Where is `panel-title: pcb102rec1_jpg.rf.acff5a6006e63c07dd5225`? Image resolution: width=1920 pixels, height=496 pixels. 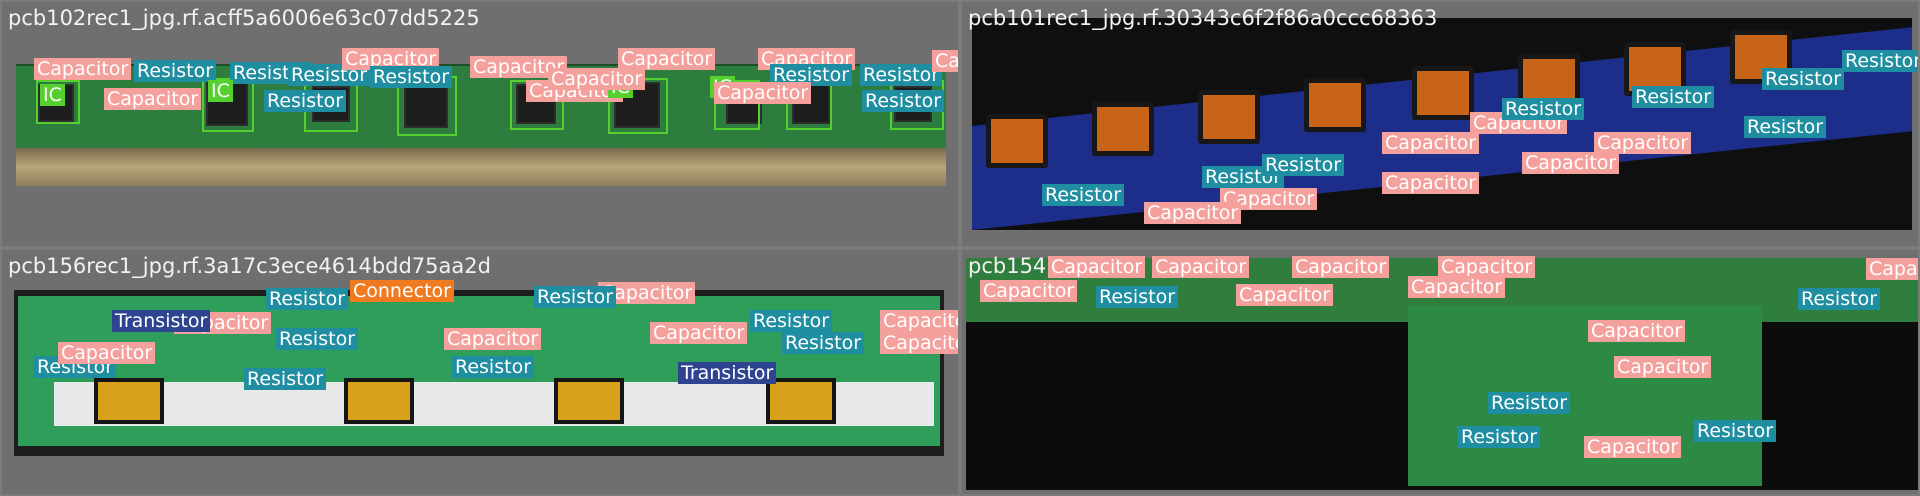 panel-title: pcb102rec1_jpg.rf.acff5a6006e63c07dd5225 is located at coordinates (244, 18).